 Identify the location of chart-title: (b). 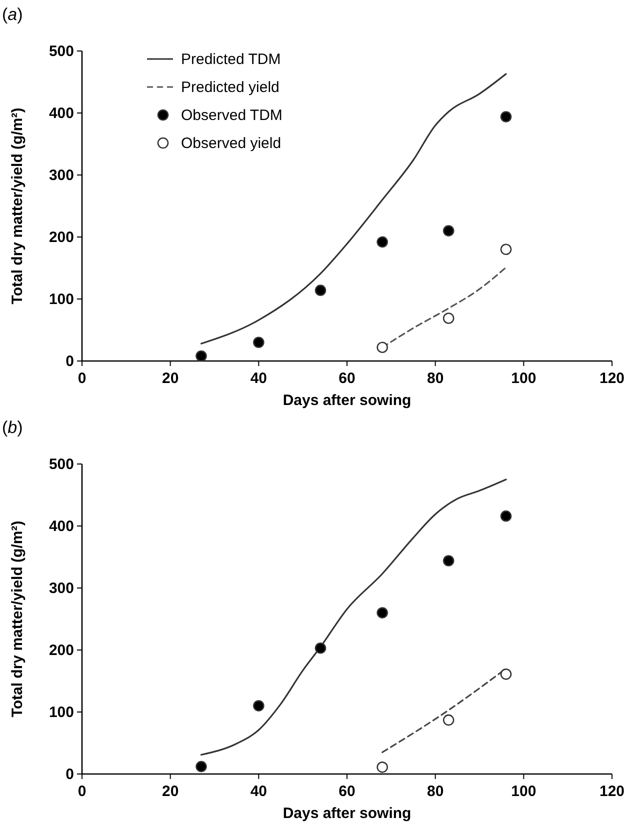
(12, 427).